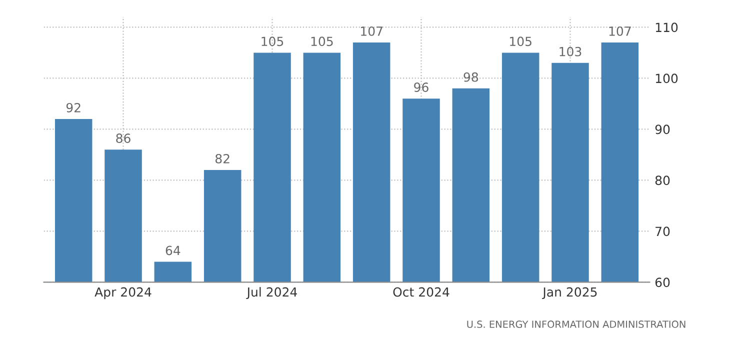 This screenshot has height=340, width=730. Describe the element at coordinates (123, 293) in the screenshot. I see `x-tick-label: Apr 2024` at that location.